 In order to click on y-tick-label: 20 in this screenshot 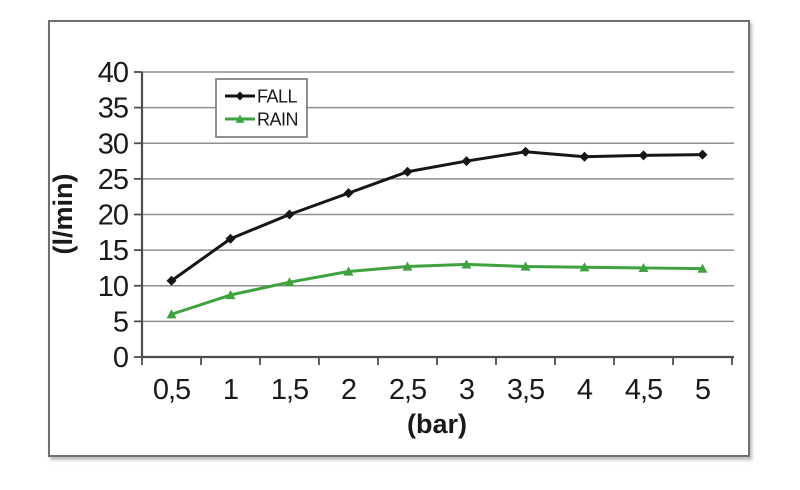, I will do `click(113, 216)`.